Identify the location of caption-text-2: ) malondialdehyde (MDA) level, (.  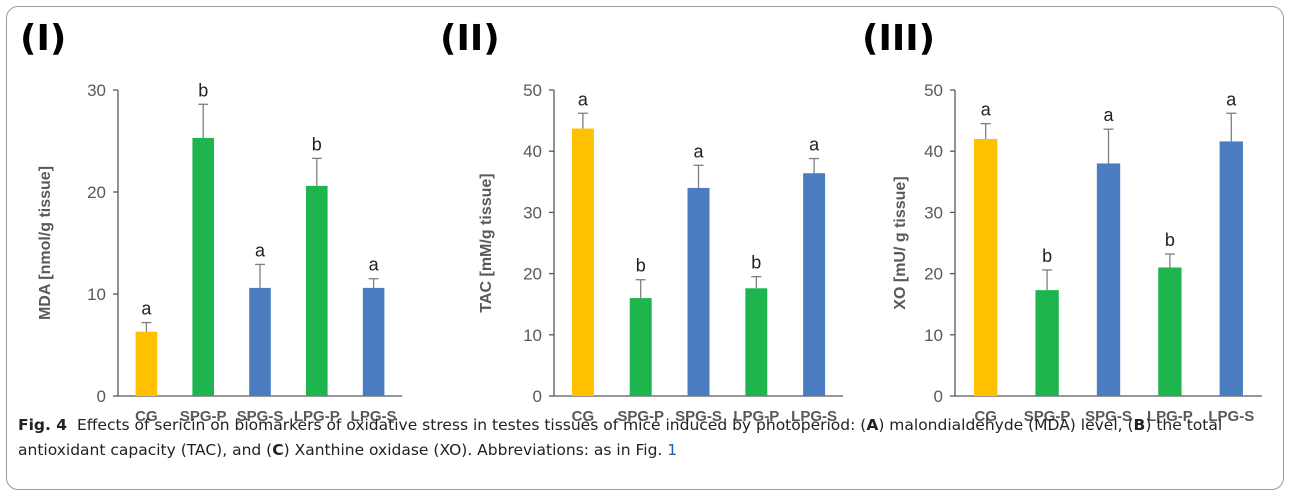
(1006, 425).